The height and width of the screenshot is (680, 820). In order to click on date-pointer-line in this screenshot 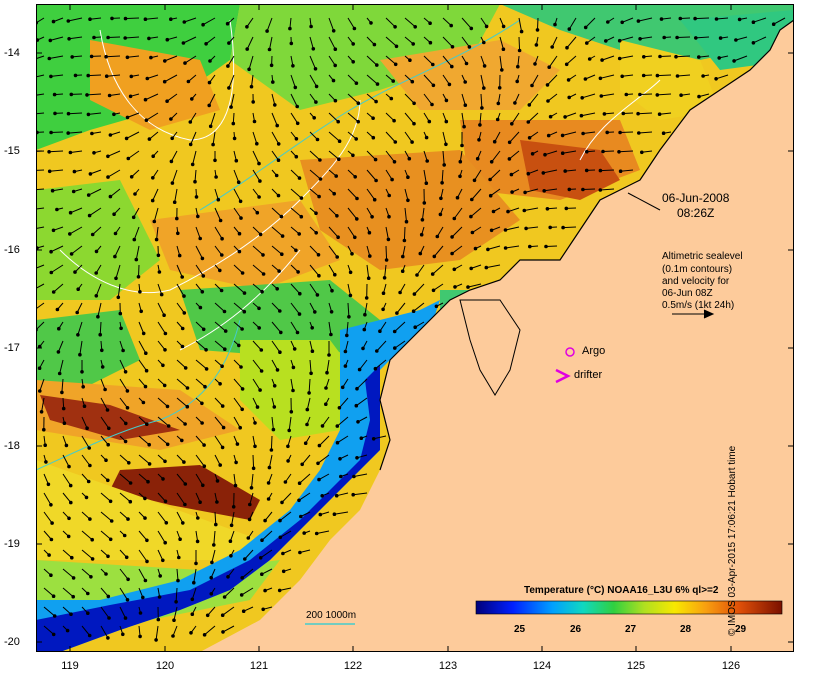, I will do `click(644, 201)`.